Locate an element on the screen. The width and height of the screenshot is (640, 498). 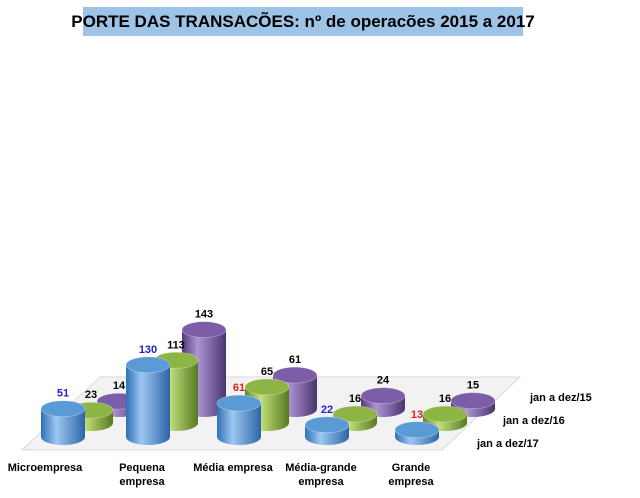
value-label: 51 is located at coordinates (63, 394).